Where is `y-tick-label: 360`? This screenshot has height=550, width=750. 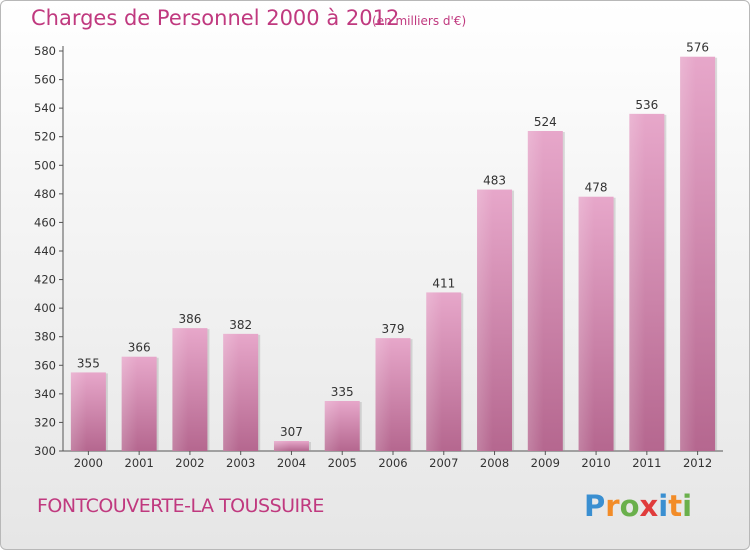
y-tick-label: 360 is located at coordinates (45, 365).